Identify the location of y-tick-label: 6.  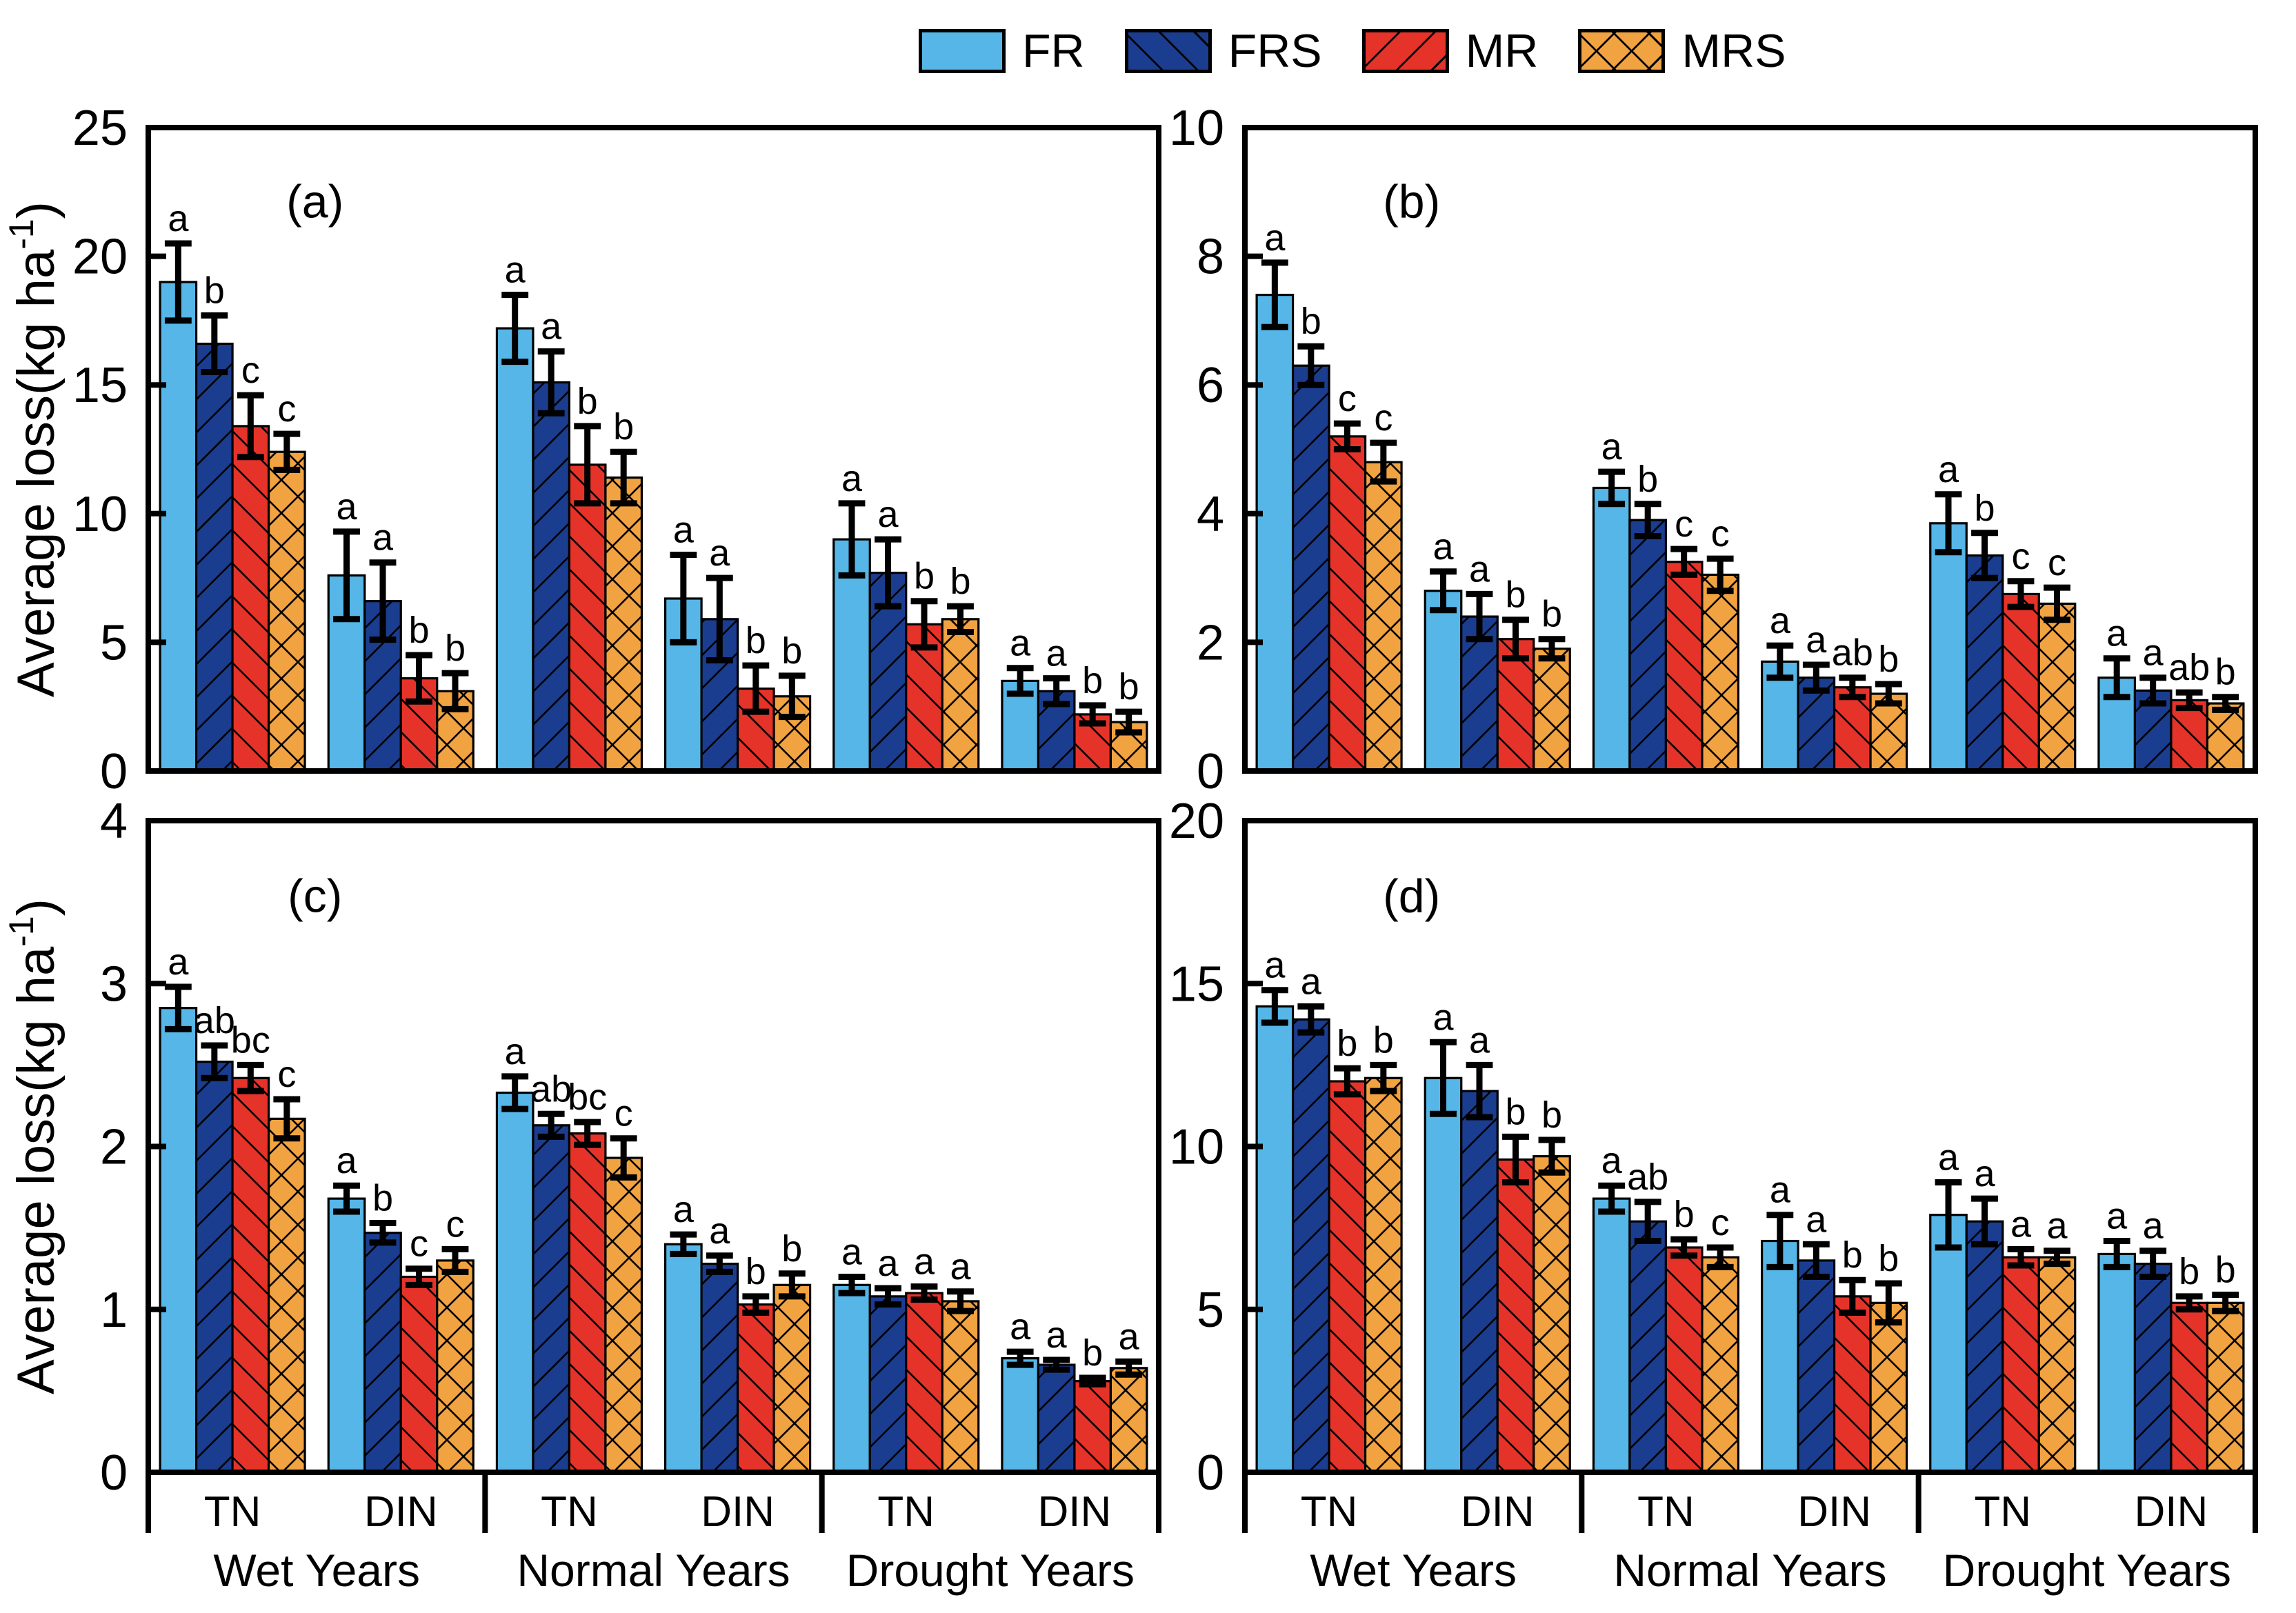
(1210, 385).